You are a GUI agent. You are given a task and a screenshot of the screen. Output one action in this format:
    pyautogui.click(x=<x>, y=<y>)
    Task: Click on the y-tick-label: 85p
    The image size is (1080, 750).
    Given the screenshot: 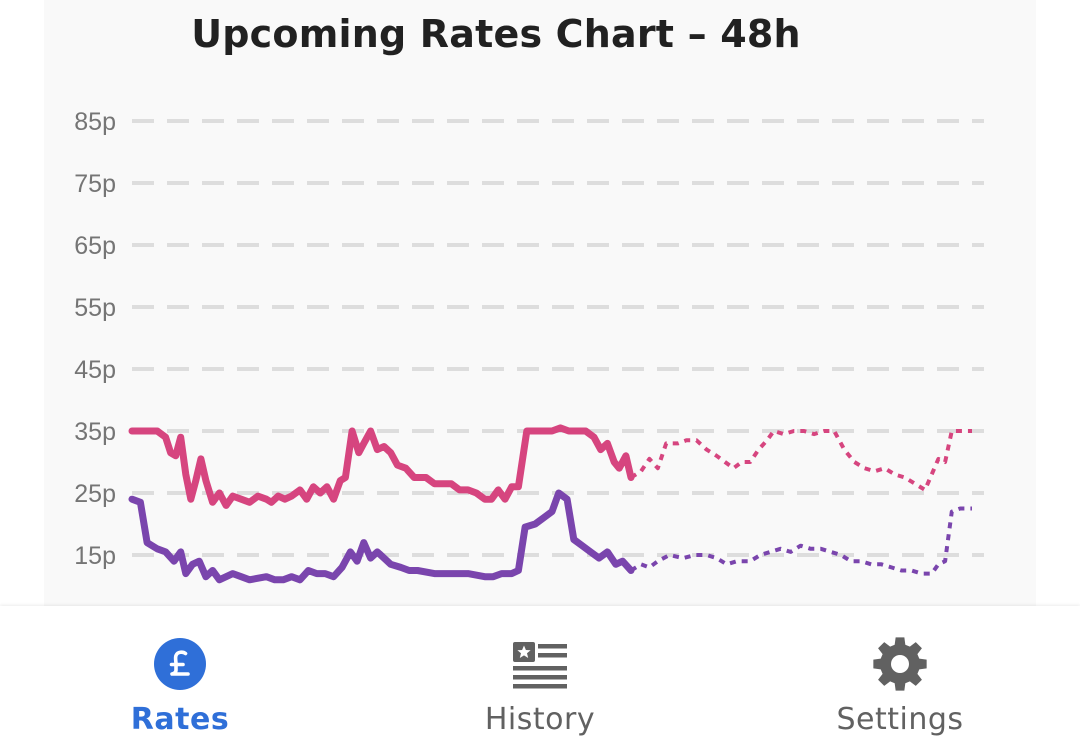 What is the action you would take?
    pyautogui.click(x=95, y=122)
    